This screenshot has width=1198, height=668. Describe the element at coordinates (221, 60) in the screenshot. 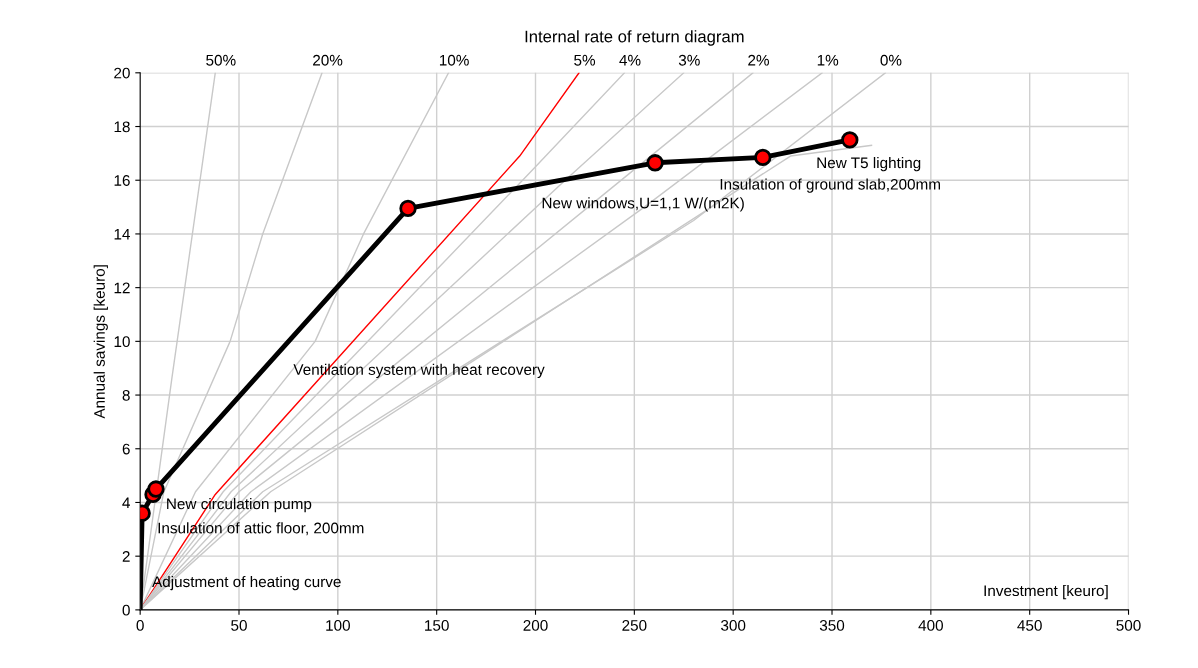

I see `series-label: 50%` at that location.